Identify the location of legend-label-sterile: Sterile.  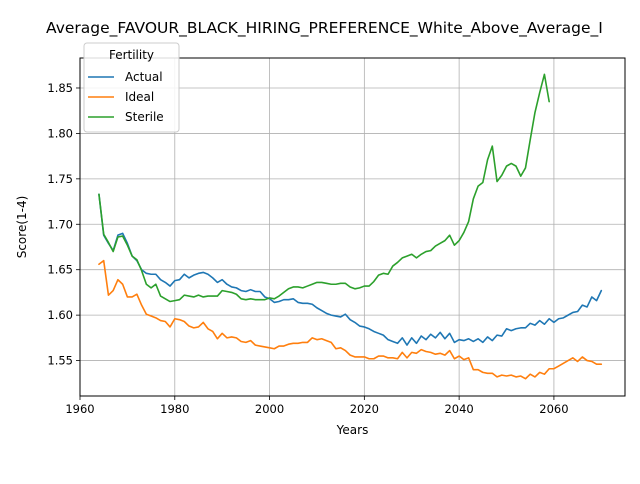
(144, 117).